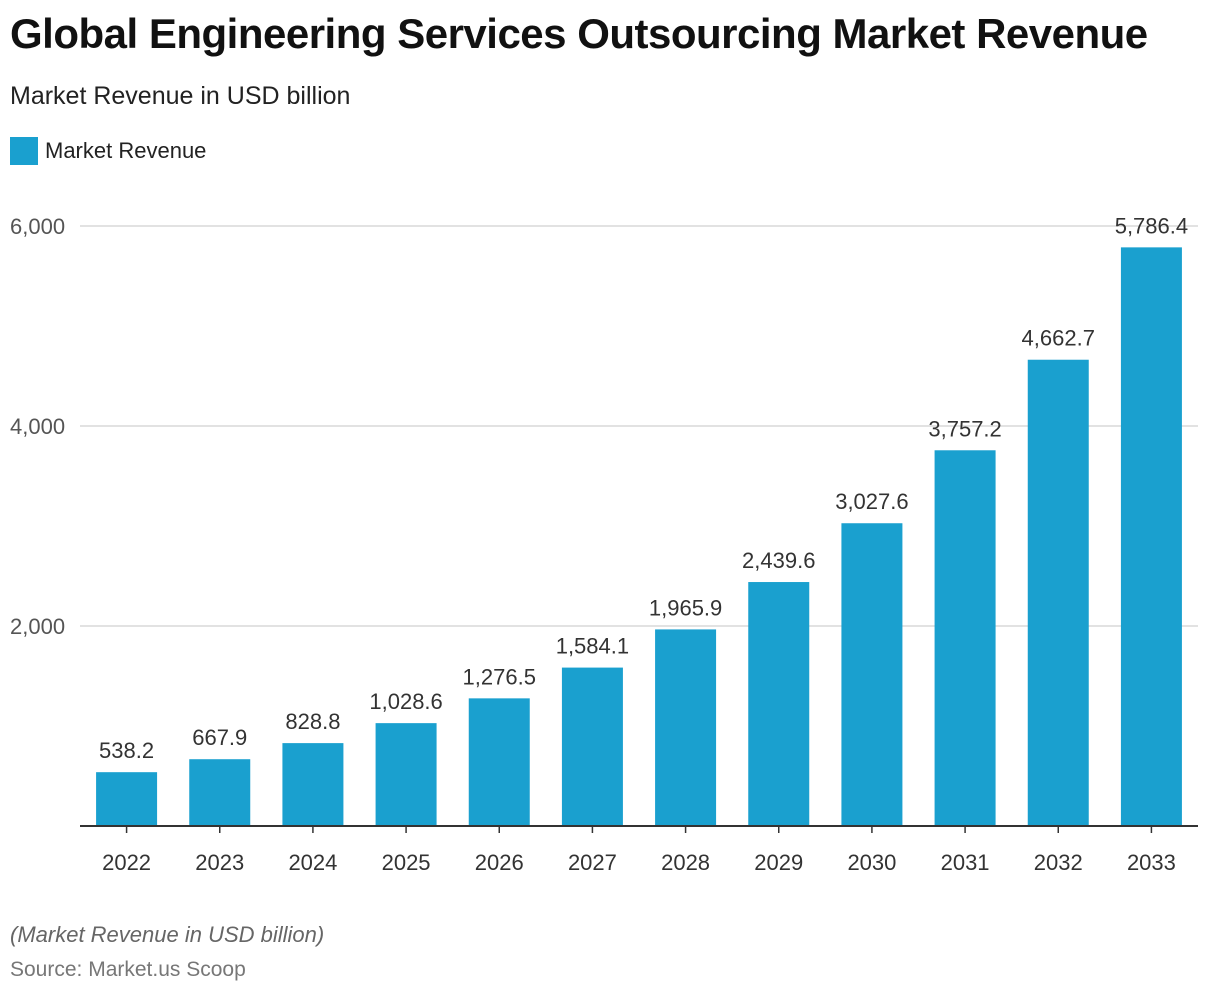 The width and height of the screenshot is (1220, 996). What do you see at coordinates (37, 626) in the screenshot?
I see `y-tick-label: 2,000` at bounding box center [37, 626].